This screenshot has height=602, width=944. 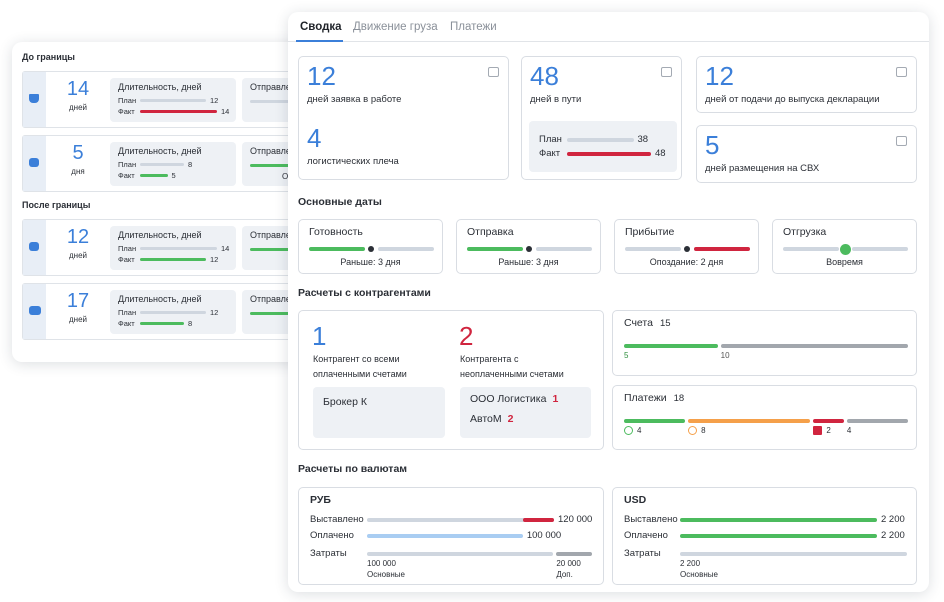 What do you see at coordinates (395, 27) in the screenshot?
I see `tab: Движение груза` at bounding box center [395, 27].